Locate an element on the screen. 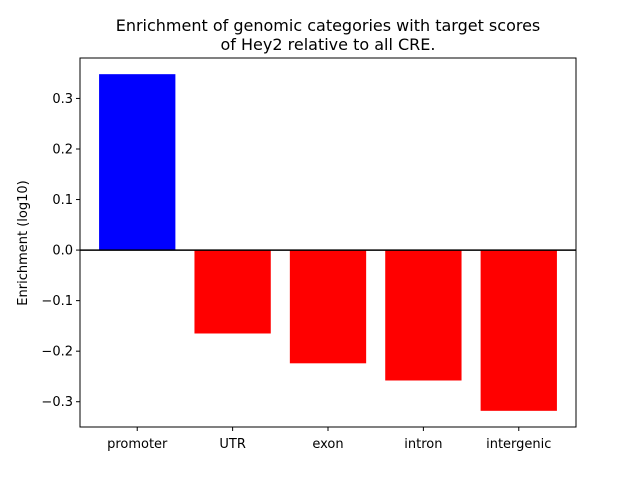 This screenshot has height=484, width=640. y-tick-label: 0.2 is located at coordinates (62, 149).